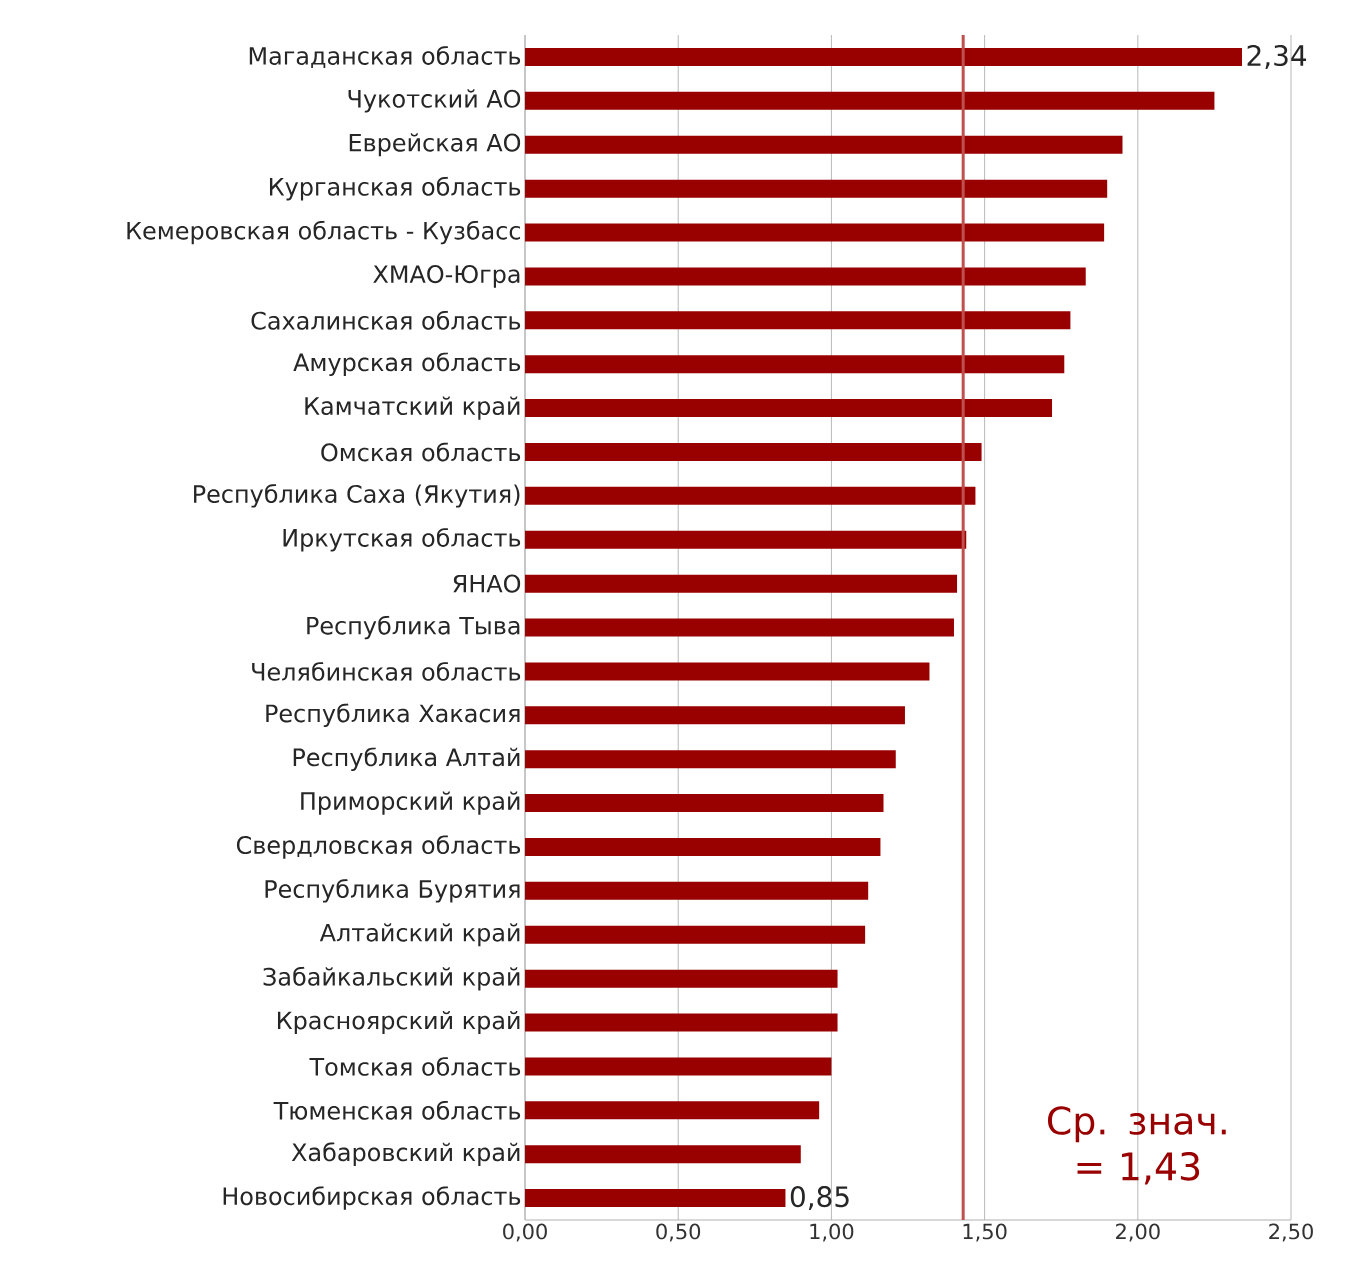 This screenshot has width=1362, height=1277. Describe the element at coordinates (435, 145) in the screenshot. I see `y-tick-label: Еврейская АО` at that location.